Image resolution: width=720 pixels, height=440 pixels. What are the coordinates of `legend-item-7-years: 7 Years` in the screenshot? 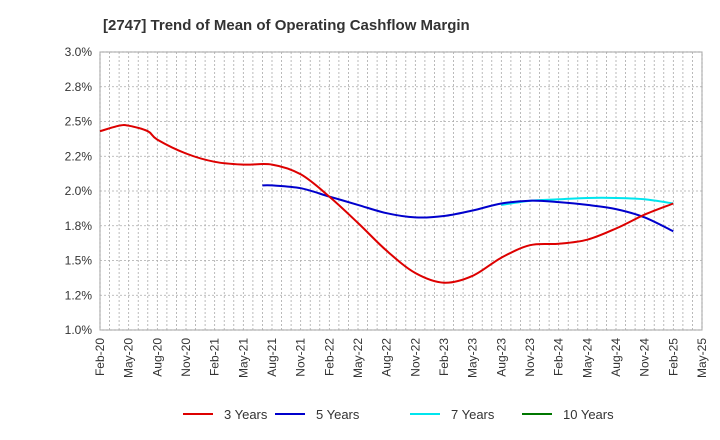 It's located at (452, 414).